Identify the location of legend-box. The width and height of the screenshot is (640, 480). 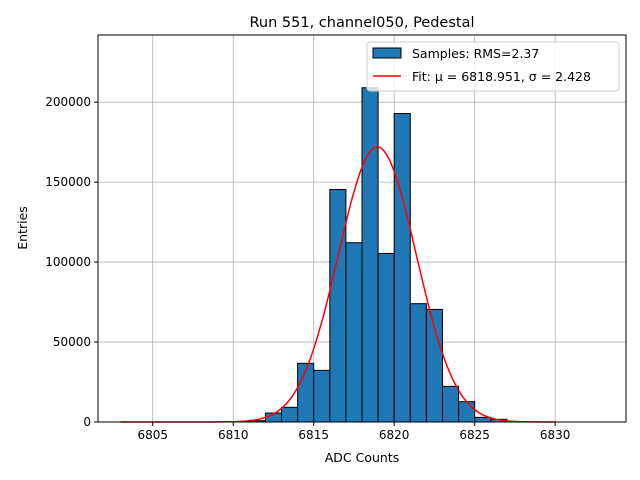
(493, 66).